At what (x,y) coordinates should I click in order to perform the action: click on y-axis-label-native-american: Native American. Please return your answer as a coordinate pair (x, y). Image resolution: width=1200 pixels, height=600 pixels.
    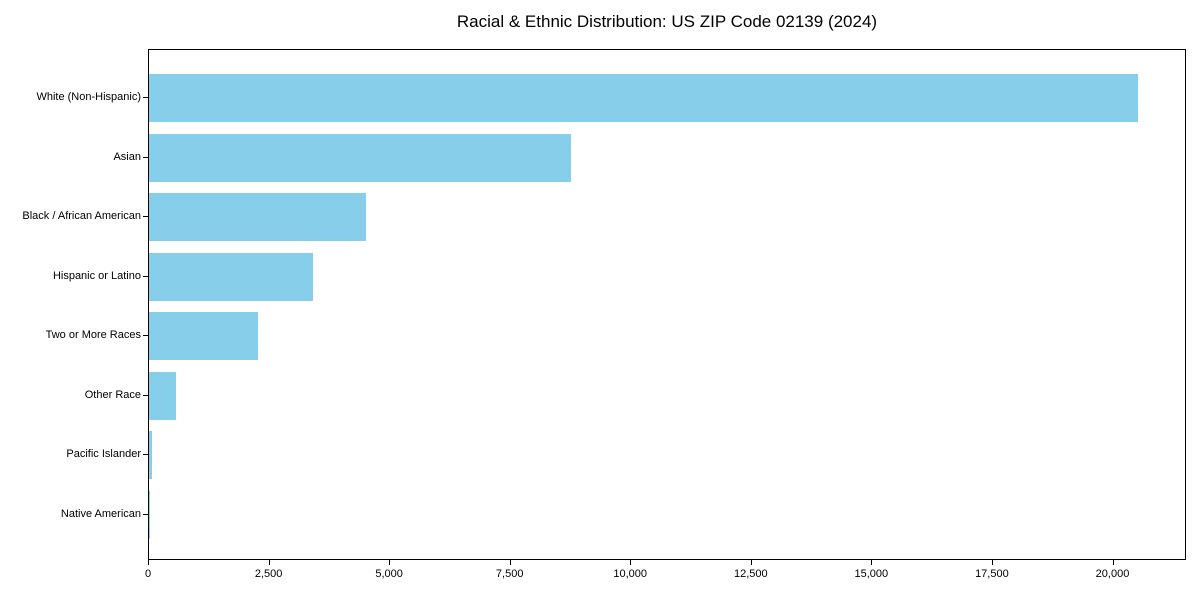
    Looking at the image, I should click on (100, 514).